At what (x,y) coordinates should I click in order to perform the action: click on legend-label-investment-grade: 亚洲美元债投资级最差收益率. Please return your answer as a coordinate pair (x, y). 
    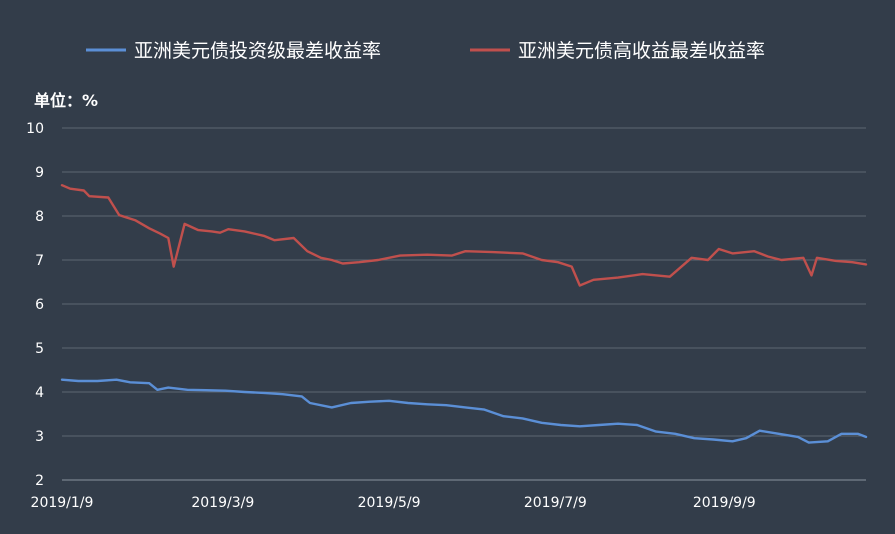
    Looking at the image, I should click on (257, 51).